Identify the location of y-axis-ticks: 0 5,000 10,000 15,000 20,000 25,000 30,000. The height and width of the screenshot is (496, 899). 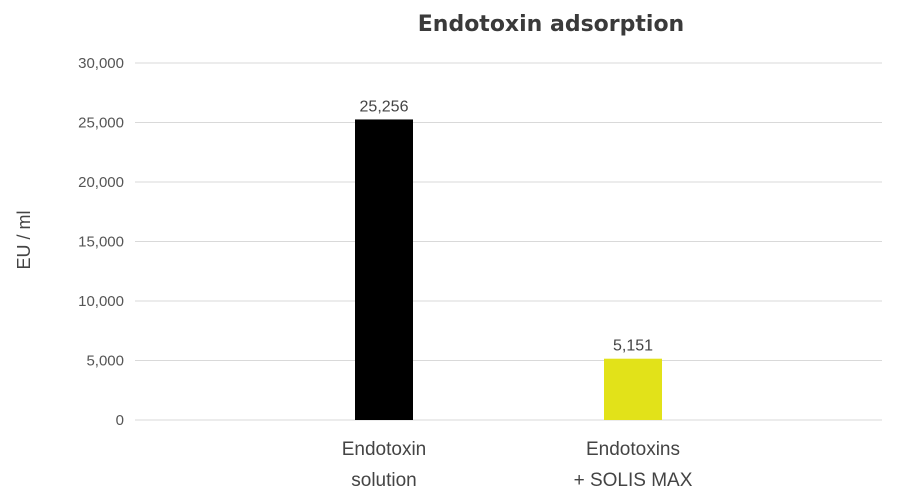
(101, 242).